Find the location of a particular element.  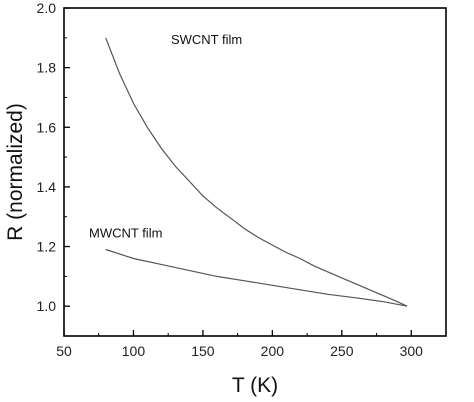

x-axis-title: T (K) is located at coordinates (255, 385).